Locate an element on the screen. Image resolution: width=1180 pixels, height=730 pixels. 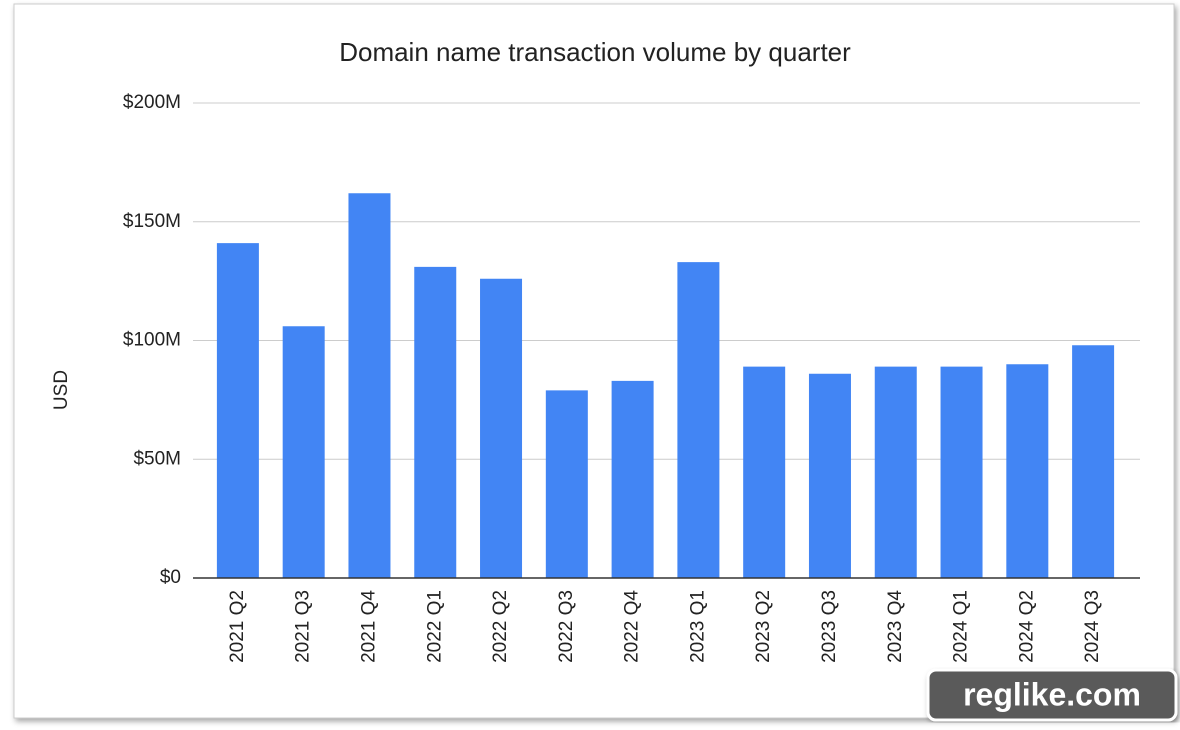
x-tick-label: 2022 Q1 is located at coordinates (434, 626).